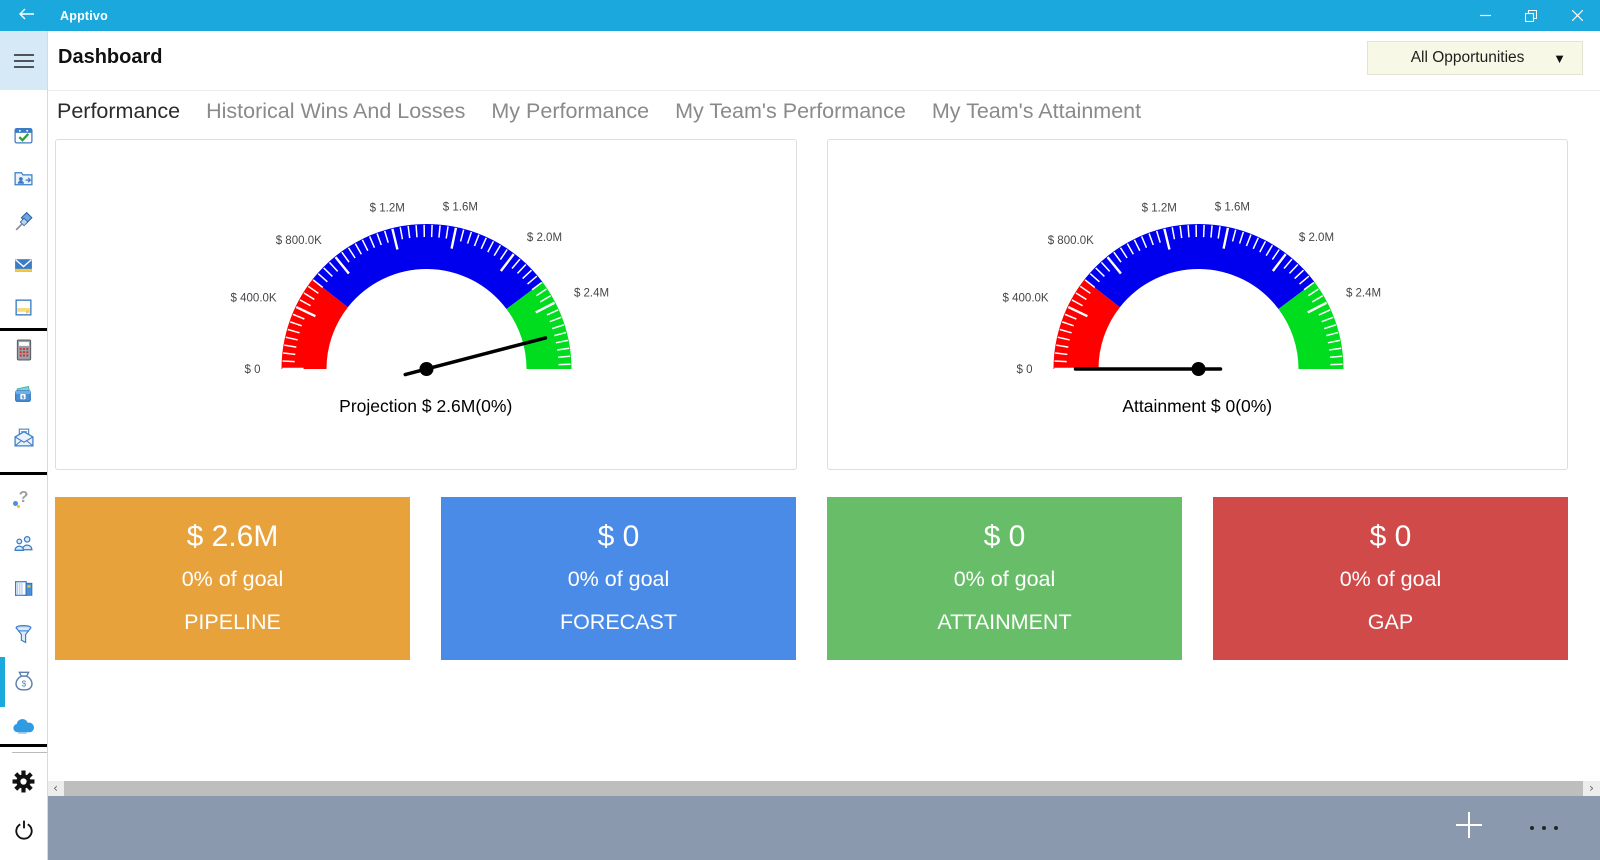 Image resolution: width=1600 pixels, height=860 pixels. What do you see at coordinates (1559, 58) in the screenshot?
I see `chevron-down-icon: ▼` at bounding box center [1559, 58].